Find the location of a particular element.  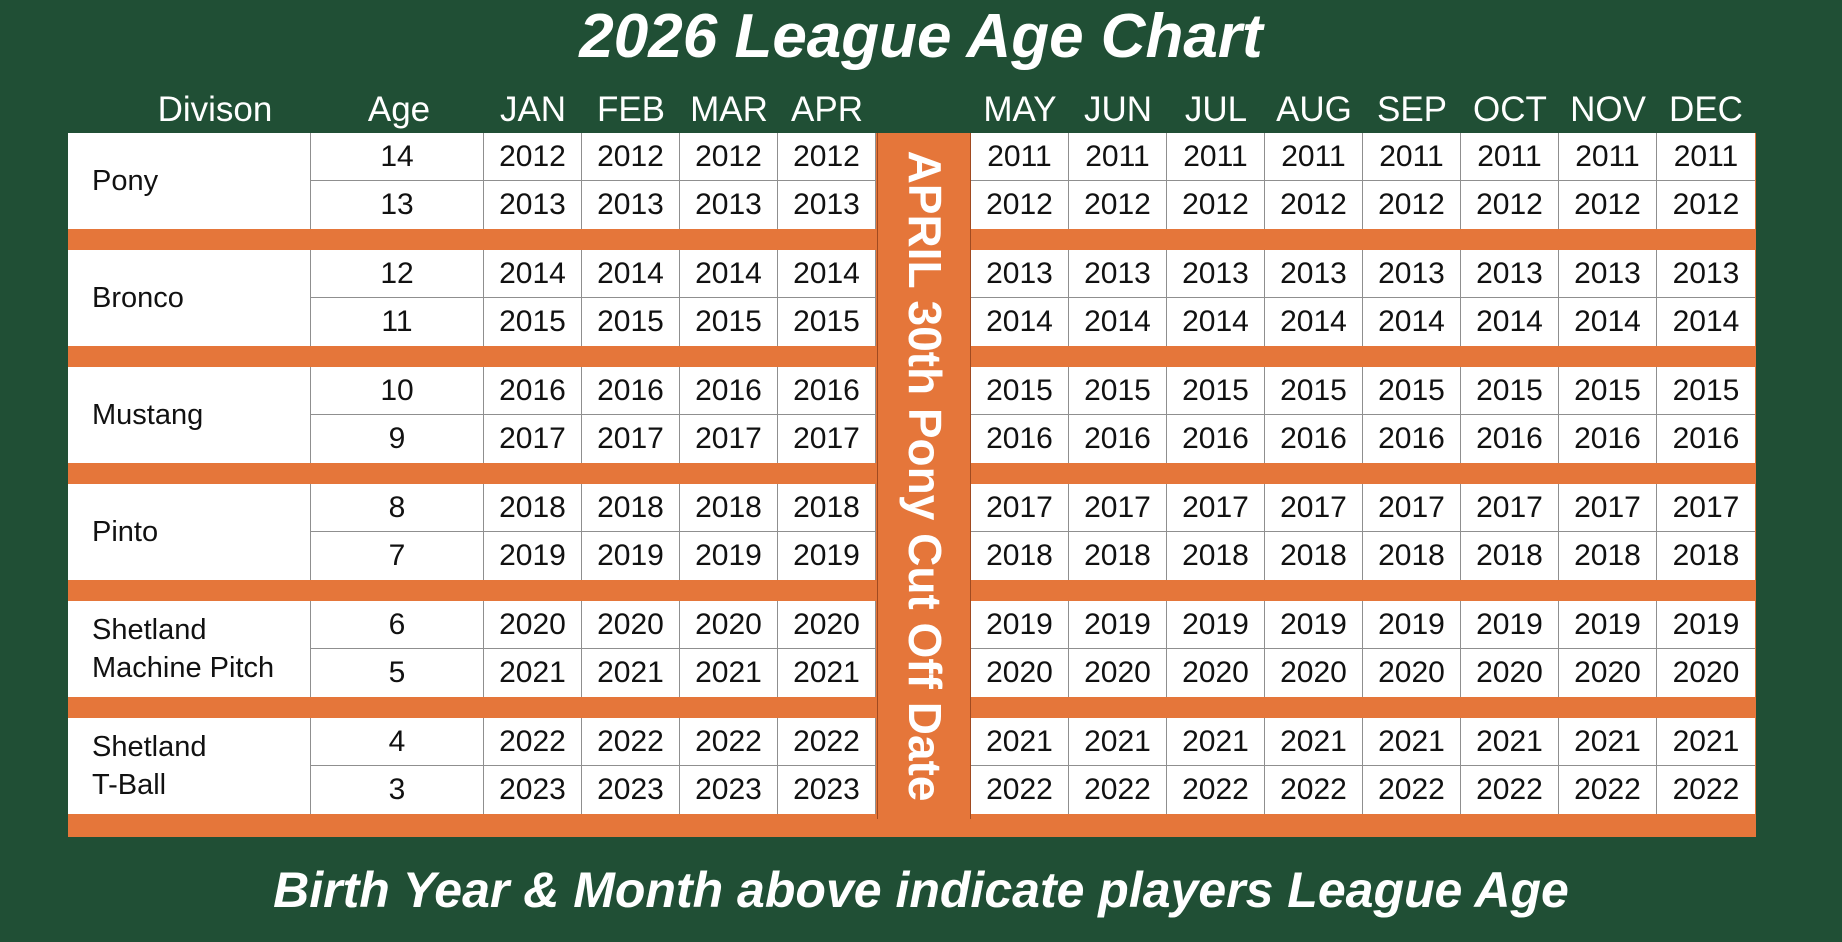

division-name-line: Pony is located at coordinates (125, 181).